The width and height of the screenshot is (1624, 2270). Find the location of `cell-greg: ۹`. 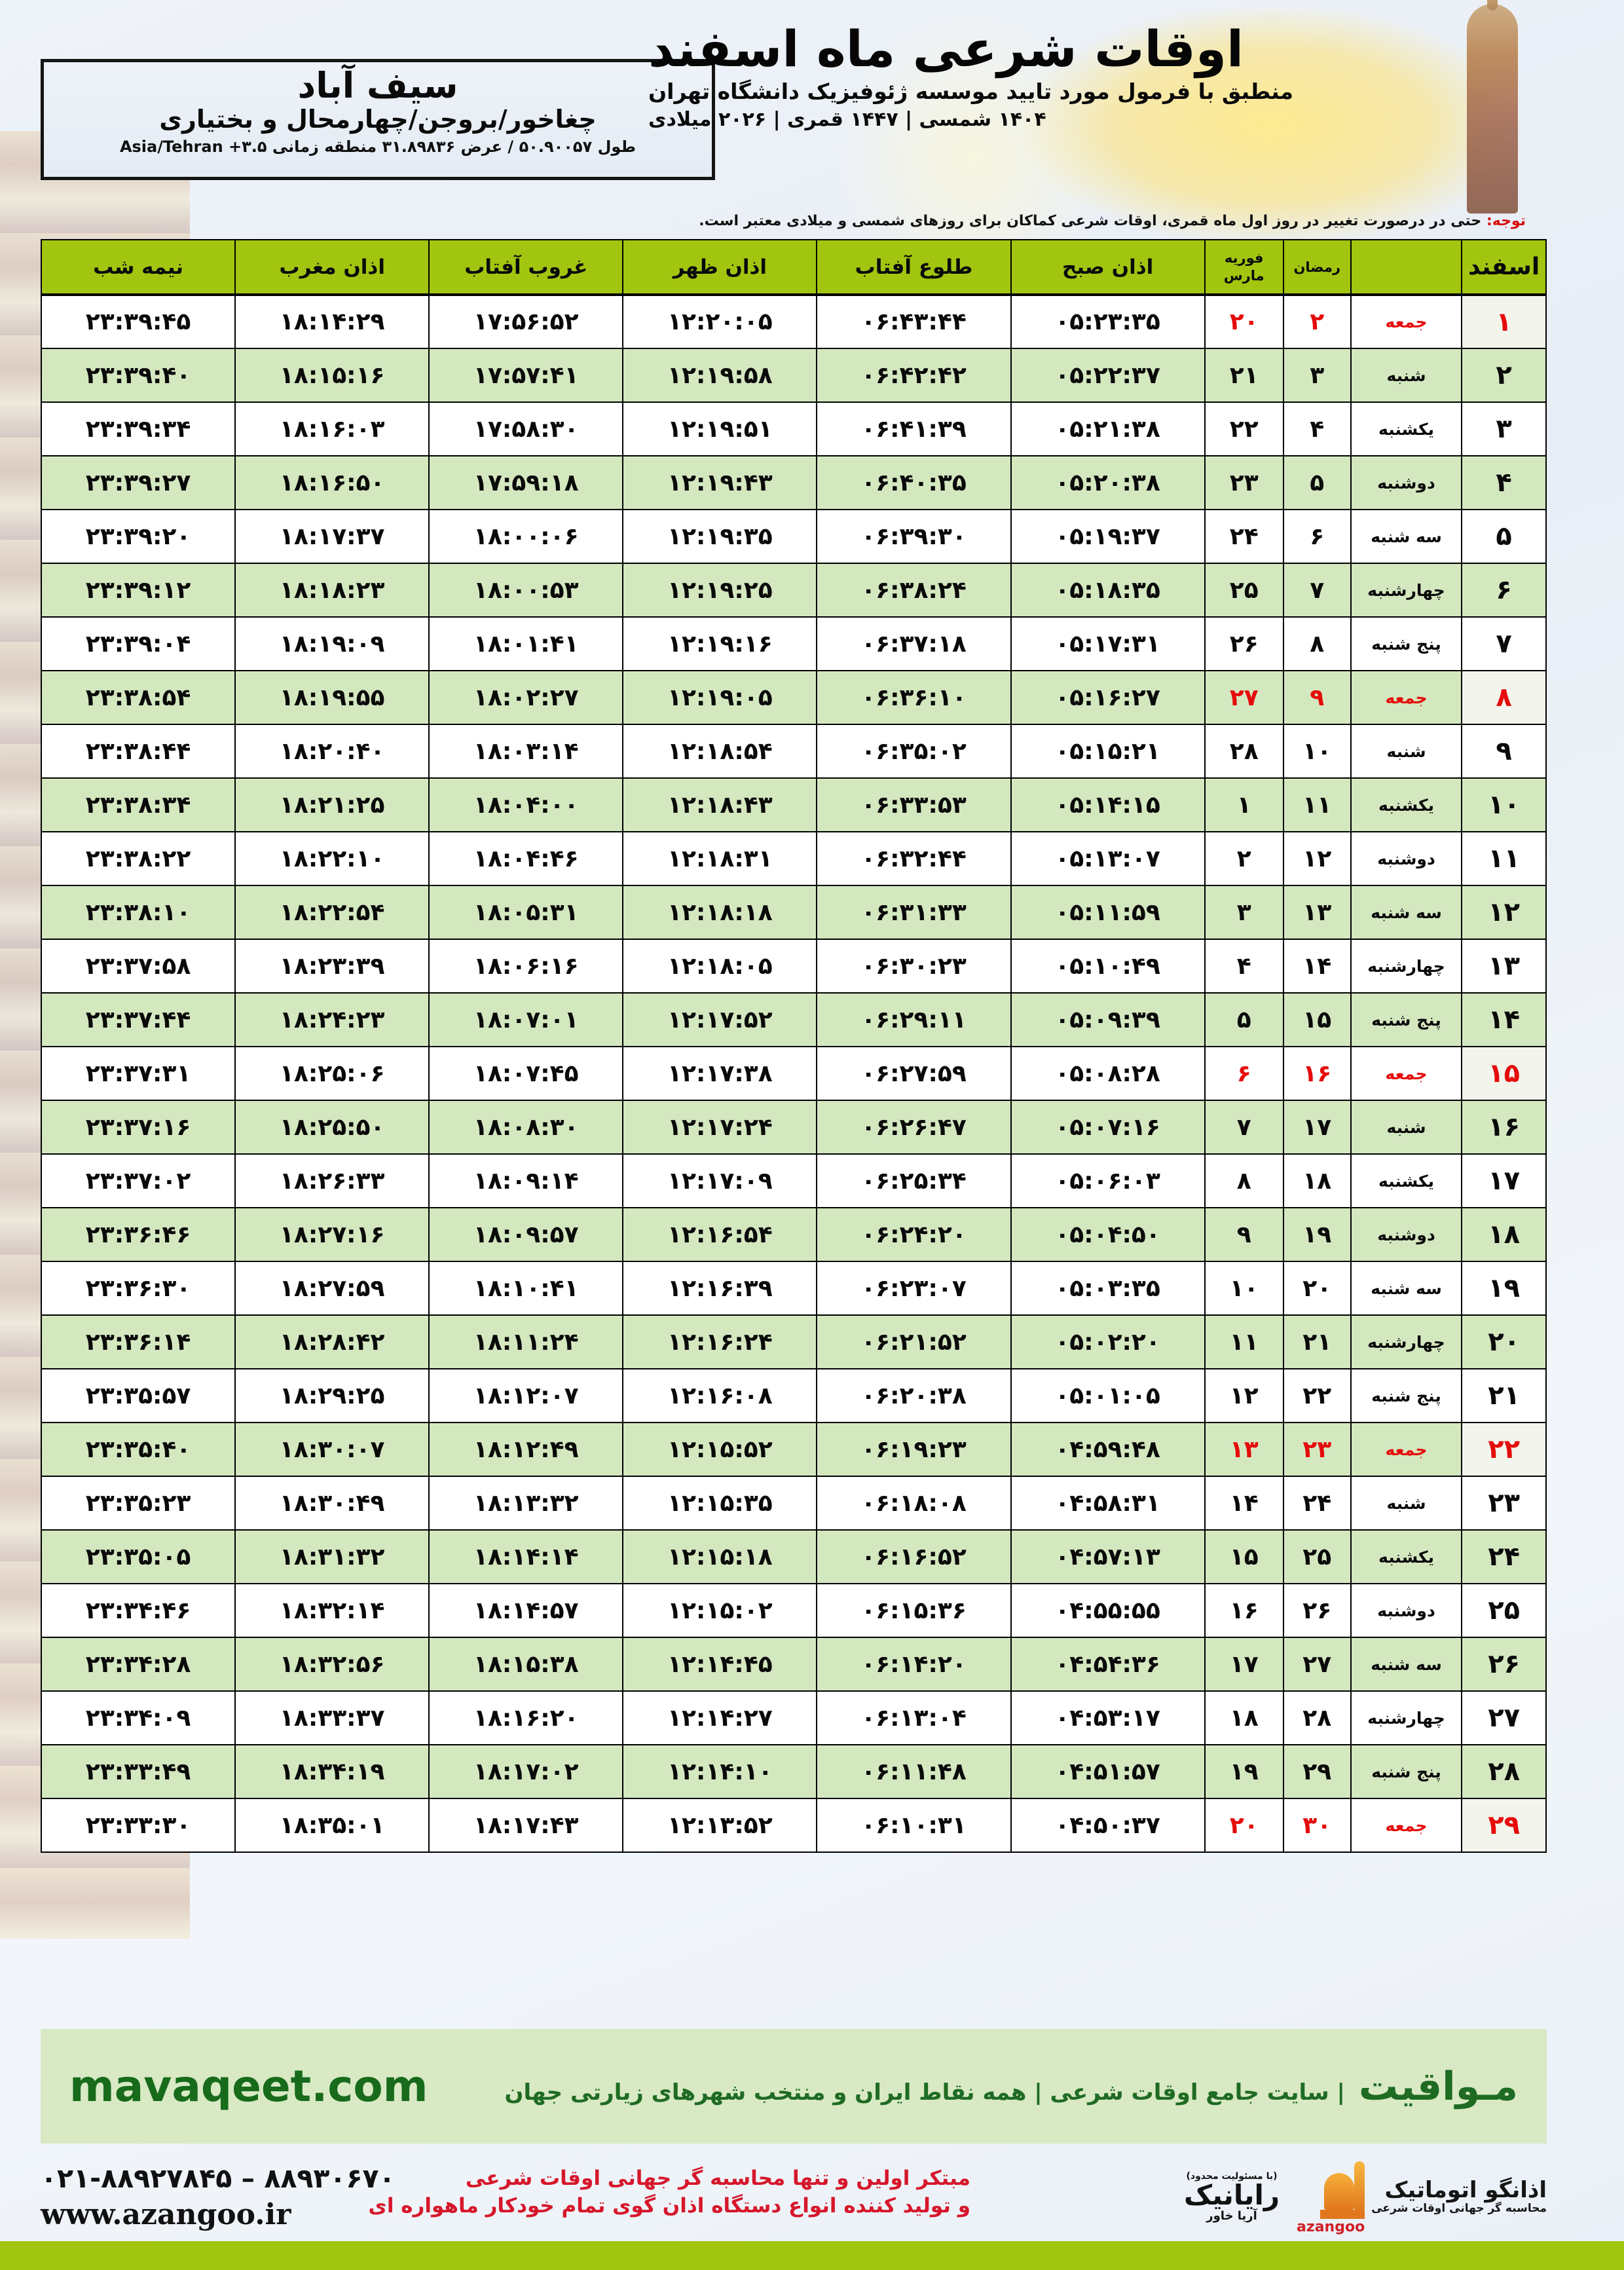

cell-greg: ۹ is located at coordinates (1244, 1234).